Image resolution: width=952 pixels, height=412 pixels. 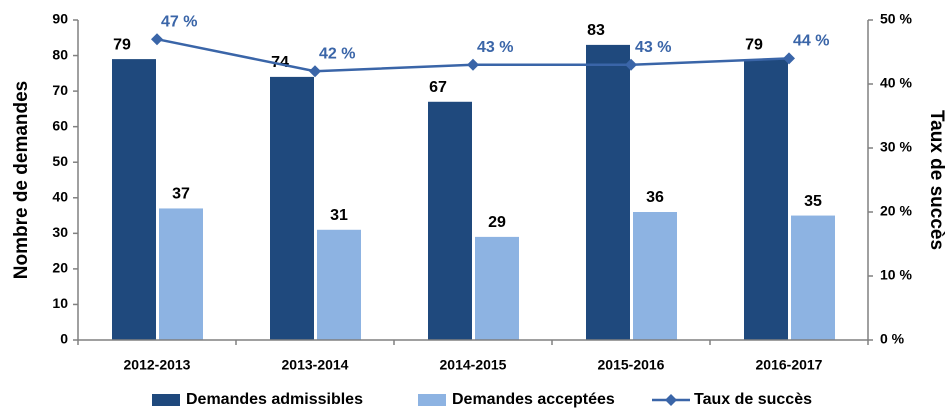 What do you see at coordinates (655, 197) in the screenshot?
I see `bar-value-label: 36` at bounding box center [655, 197].